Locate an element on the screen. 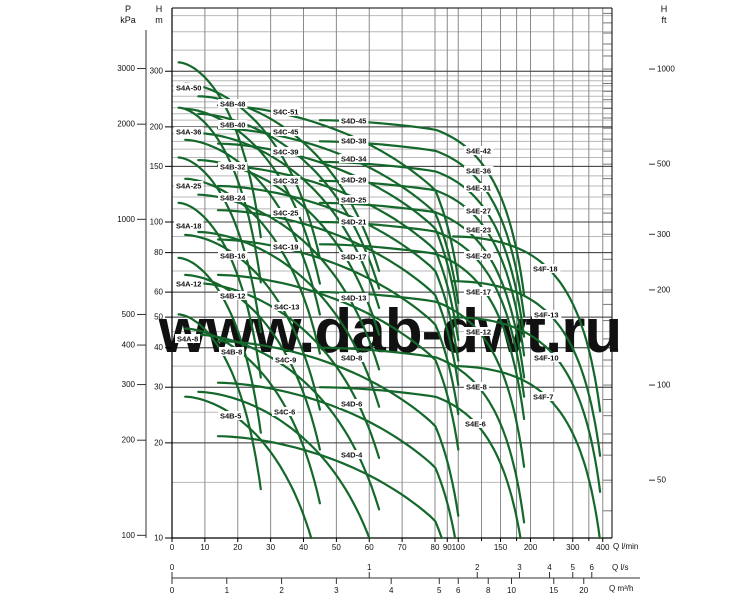  svg-text: 1 is located at coordinates (369, 567).